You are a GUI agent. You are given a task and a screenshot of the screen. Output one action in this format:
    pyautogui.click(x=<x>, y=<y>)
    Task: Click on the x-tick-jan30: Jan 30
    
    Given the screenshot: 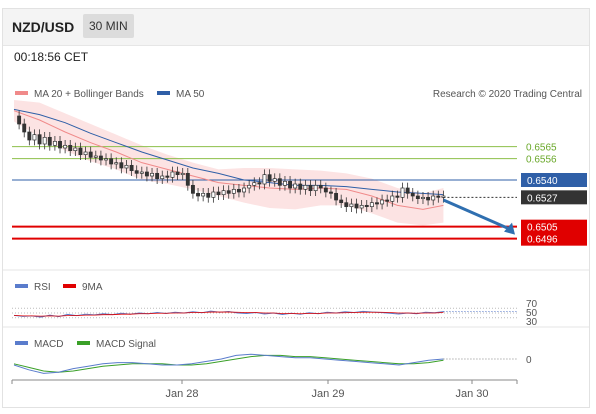 What is the action you would take?
    pyautogui.click(x=471, y=394)
    